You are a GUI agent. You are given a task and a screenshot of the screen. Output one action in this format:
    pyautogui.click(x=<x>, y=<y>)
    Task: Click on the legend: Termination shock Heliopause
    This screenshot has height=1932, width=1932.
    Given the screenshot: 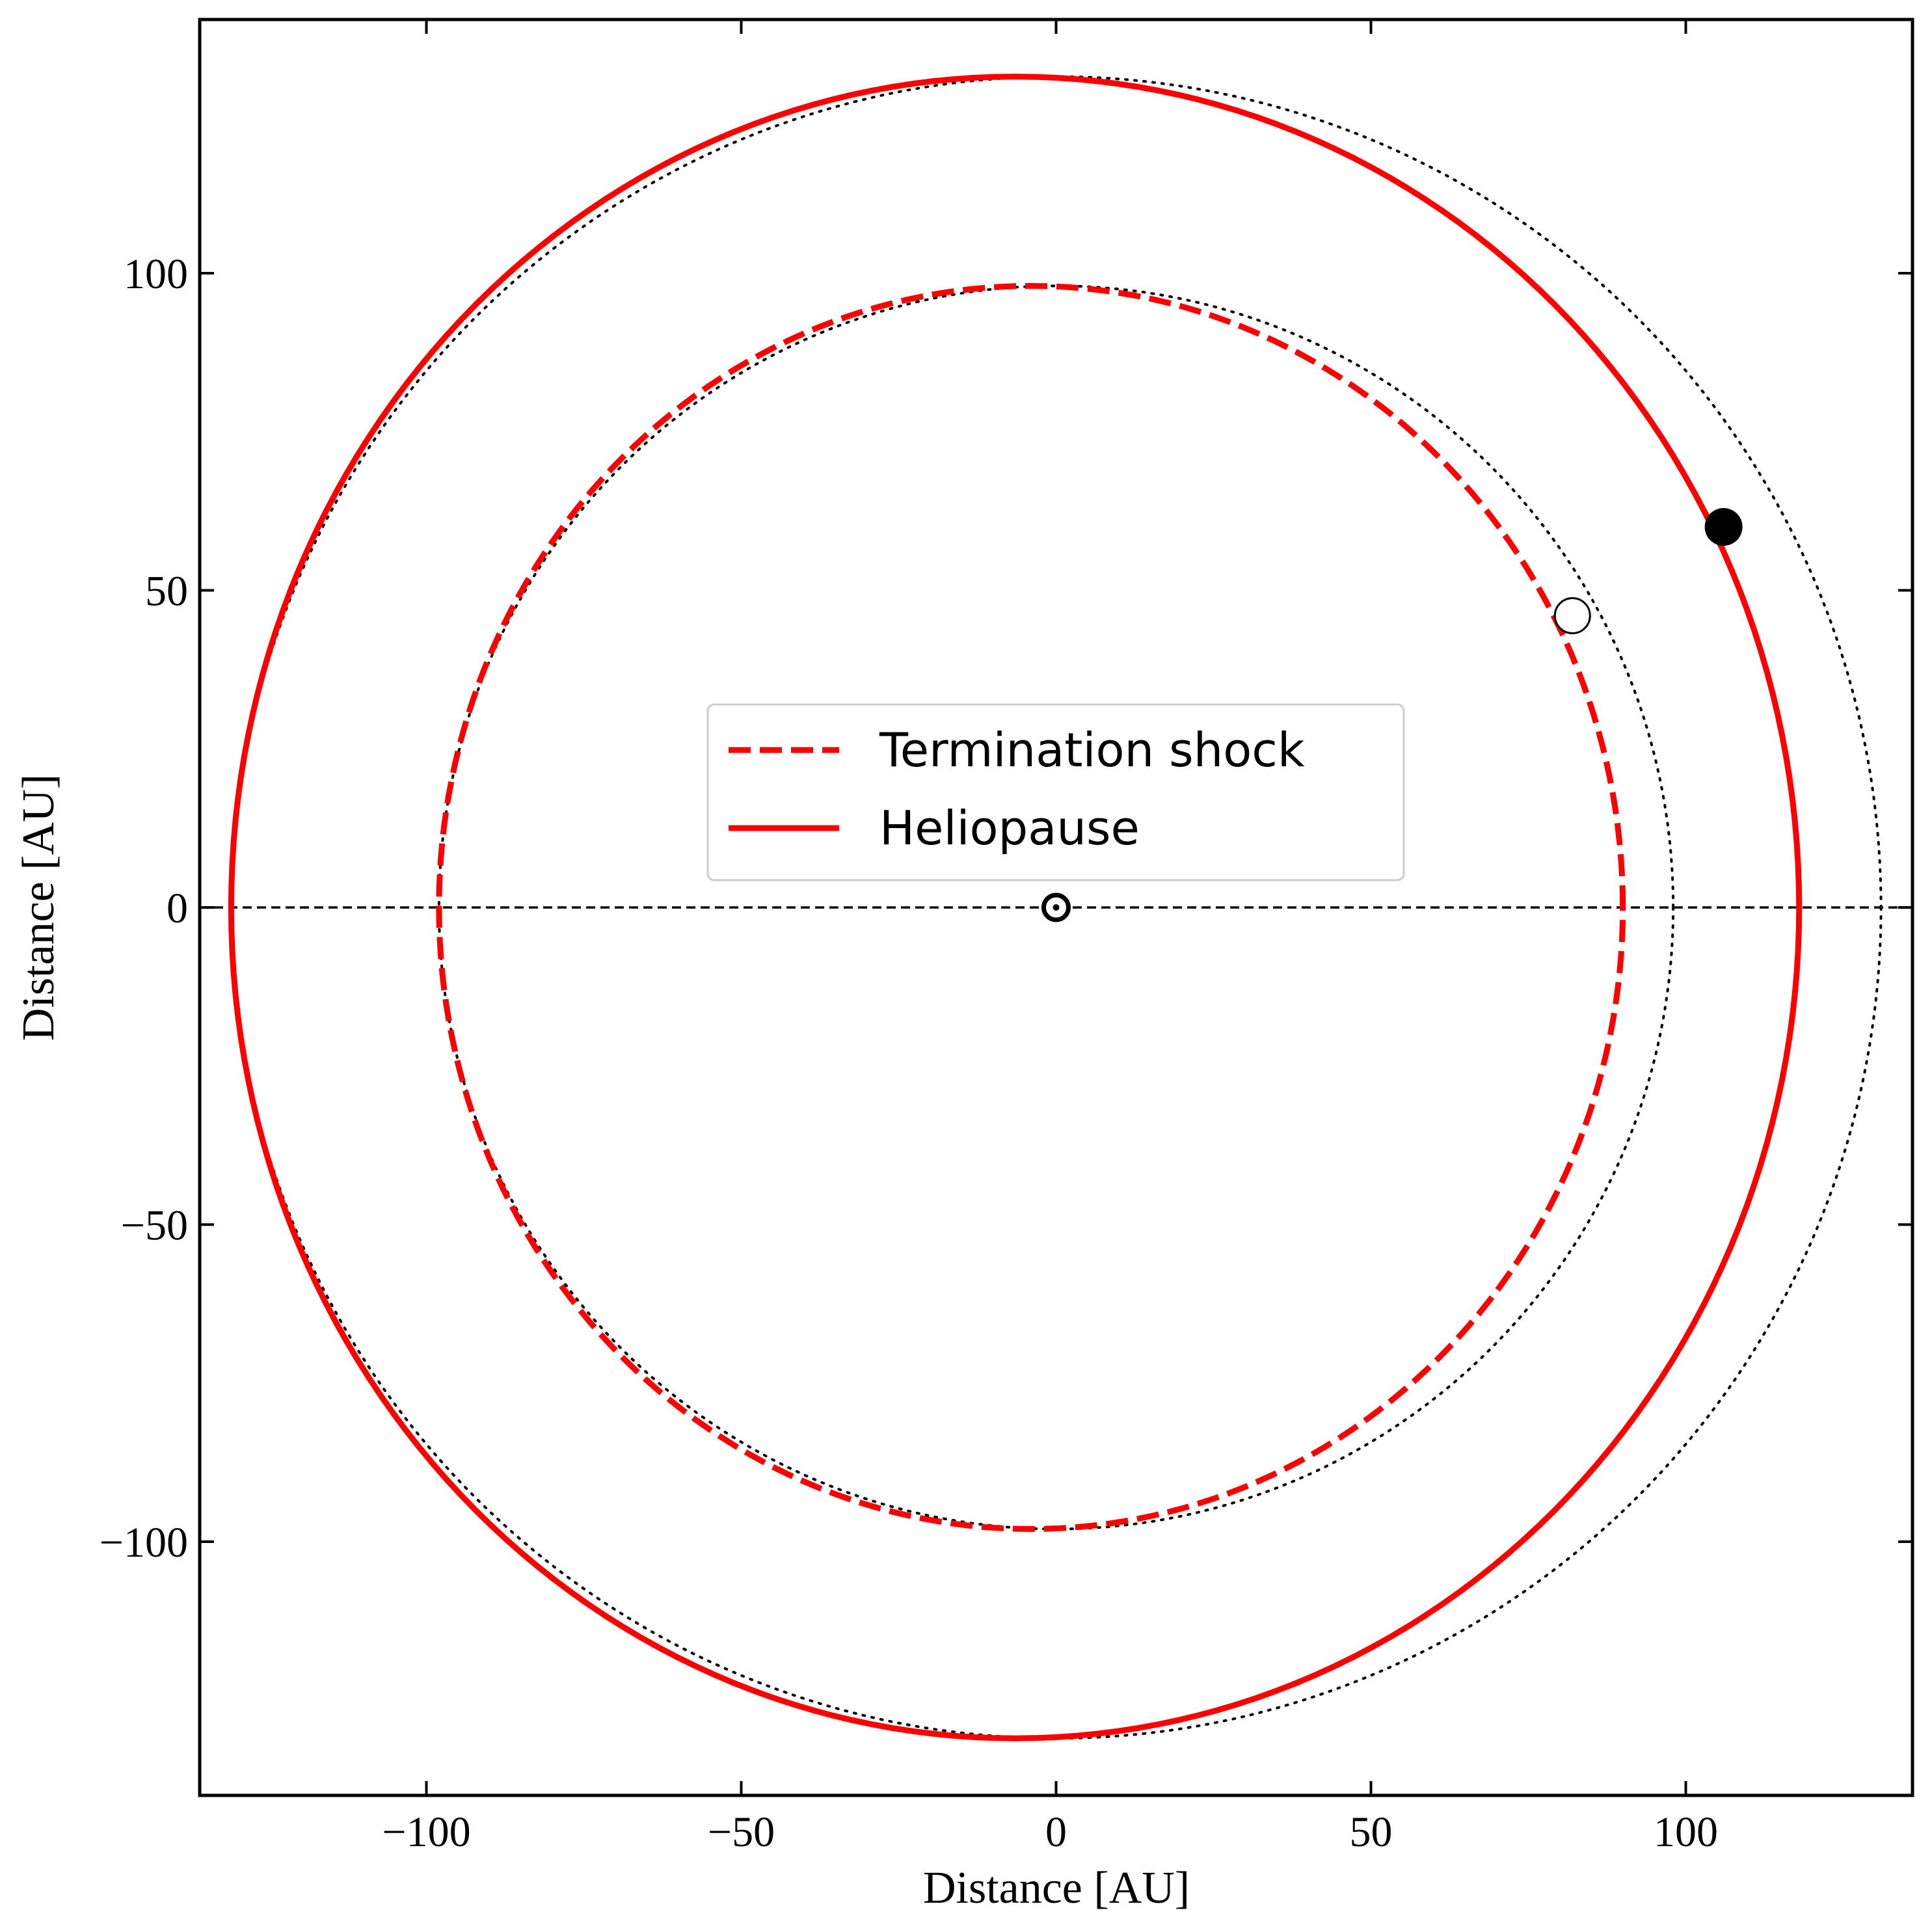 What is the action you would take?
    pyautogui.click(x=1055, y=792)
    